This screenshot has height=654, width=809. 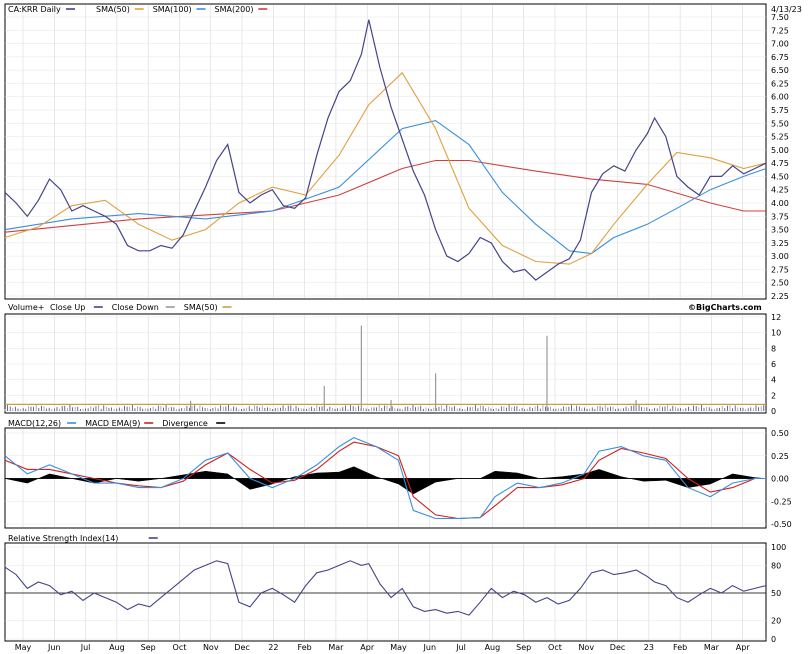 I want to click on volume-tick-label: 2, so click(x=773, y=395).